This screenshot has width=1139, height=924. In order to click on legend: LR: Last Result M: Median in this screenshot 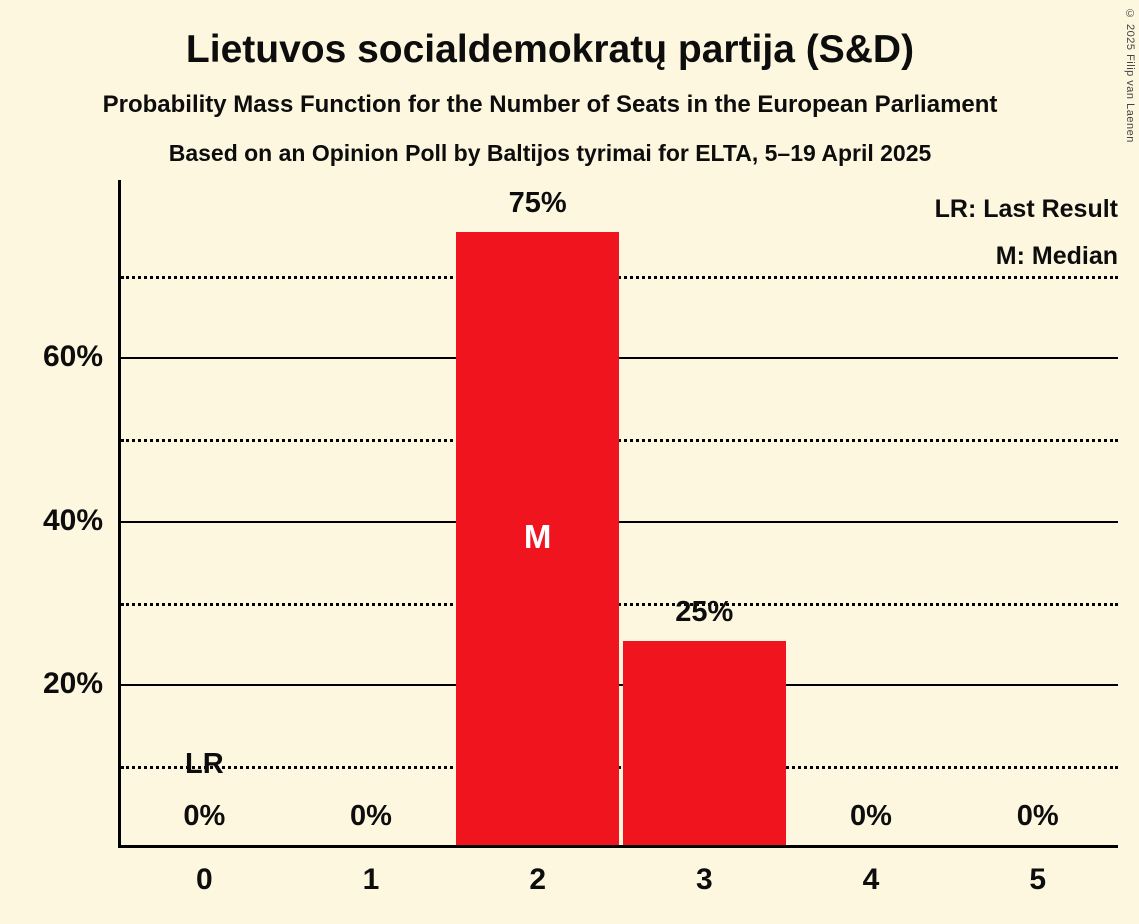, I will do `click(1026, 233)`.